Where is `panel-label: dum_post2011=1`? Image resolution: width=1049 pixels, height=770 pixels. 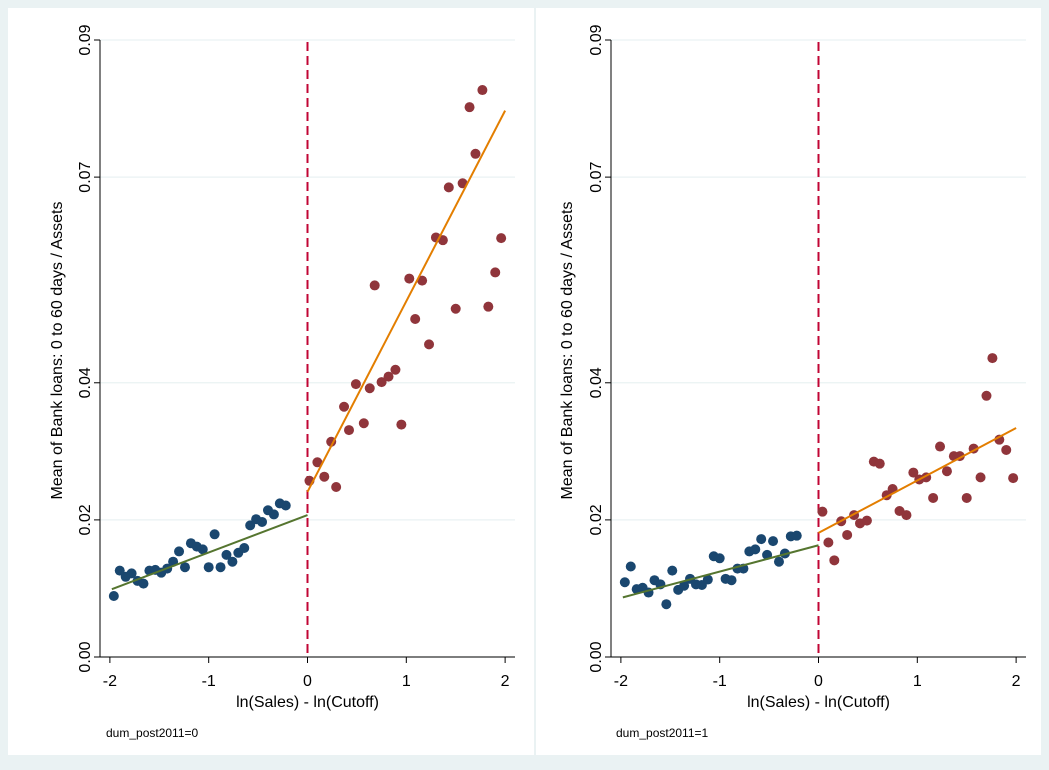 panel-label: dum_post2011=1 is located at coordinates (662, 733).